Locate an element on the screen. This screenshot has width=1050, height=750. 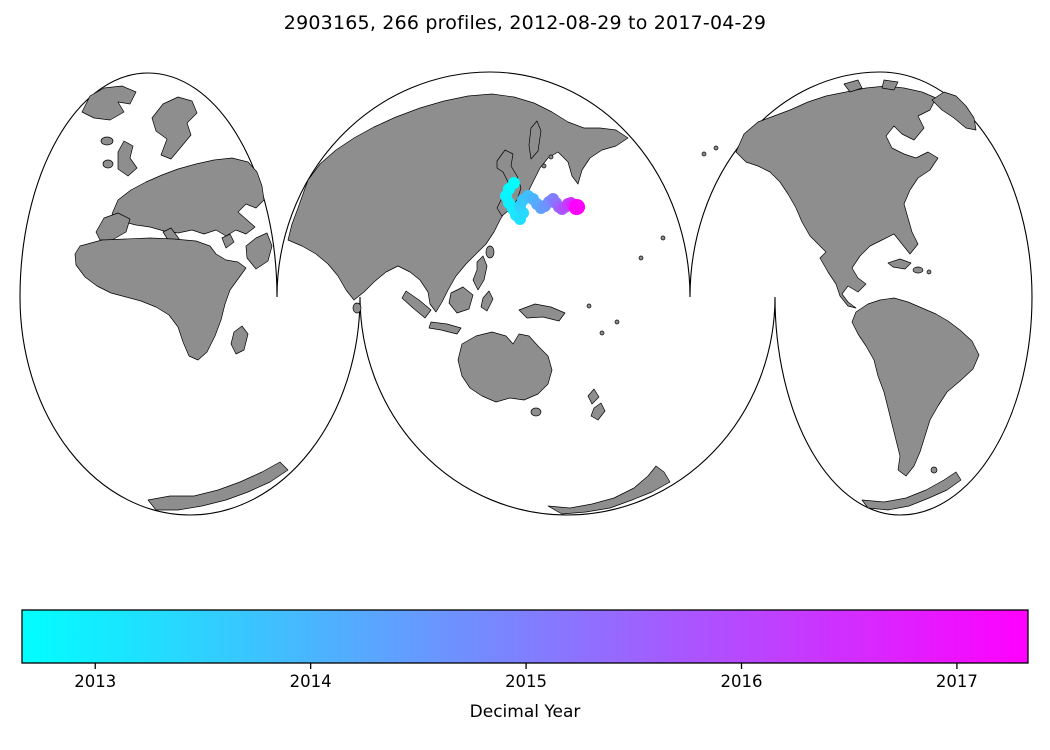
island-hispaniola is located at coordinates (918, 270).